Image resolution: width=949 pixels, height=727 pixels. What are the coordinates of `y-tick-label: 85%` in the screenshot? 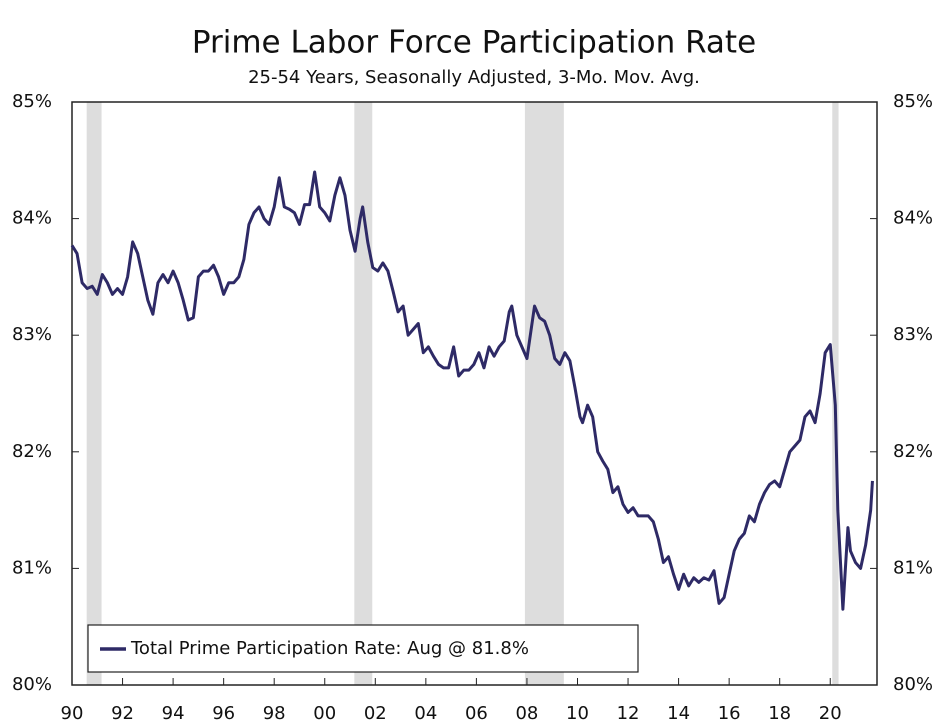 It's located at (32, 101).